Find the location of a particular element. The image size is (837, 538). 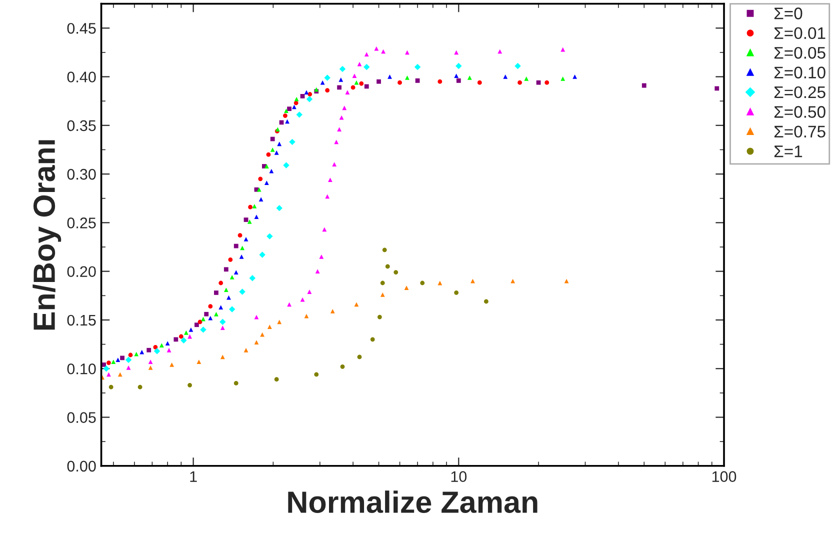

y-tick-label: 0.05 is located at coordinates (81, 417).